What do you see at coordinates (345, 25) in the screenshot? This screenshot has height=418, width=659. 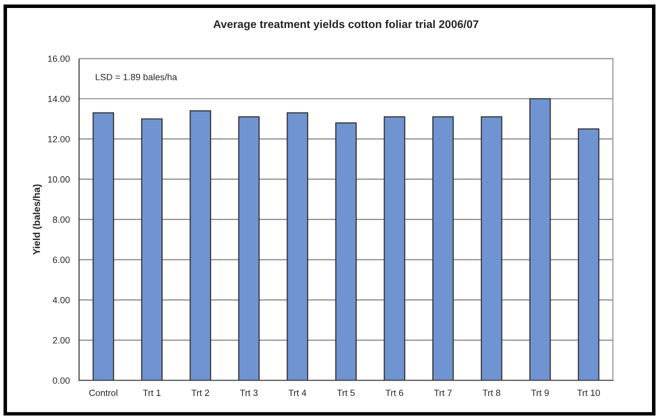 I see `chart-title: Average treatment yields cotton foliar trial 2006/07` at bounding box center [345, 25].